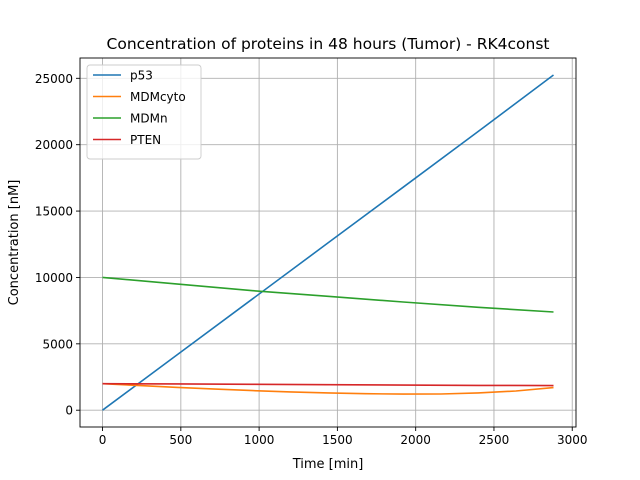  Describe the element at coordinates (149, 119) in the screenshot. I see `legend-label: MDMn` at that location.